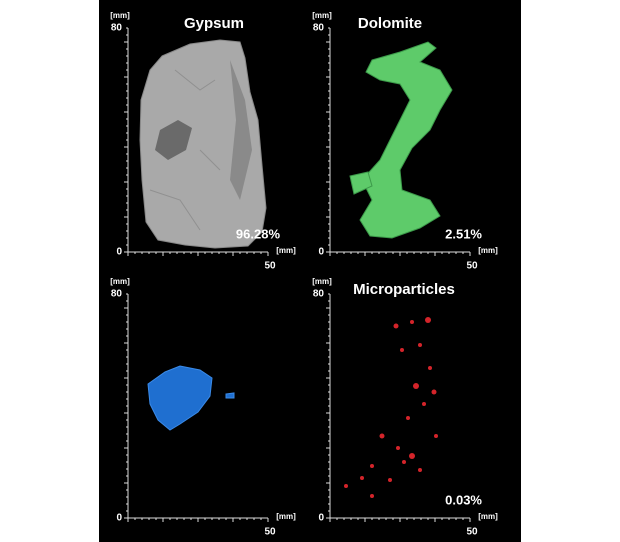 This screenshot has width=620, height=542. What do you see at coordinates (463, 499) in the screenshot?
I see `volume-percentage: 0.03%` at bounding box center [463, 499].